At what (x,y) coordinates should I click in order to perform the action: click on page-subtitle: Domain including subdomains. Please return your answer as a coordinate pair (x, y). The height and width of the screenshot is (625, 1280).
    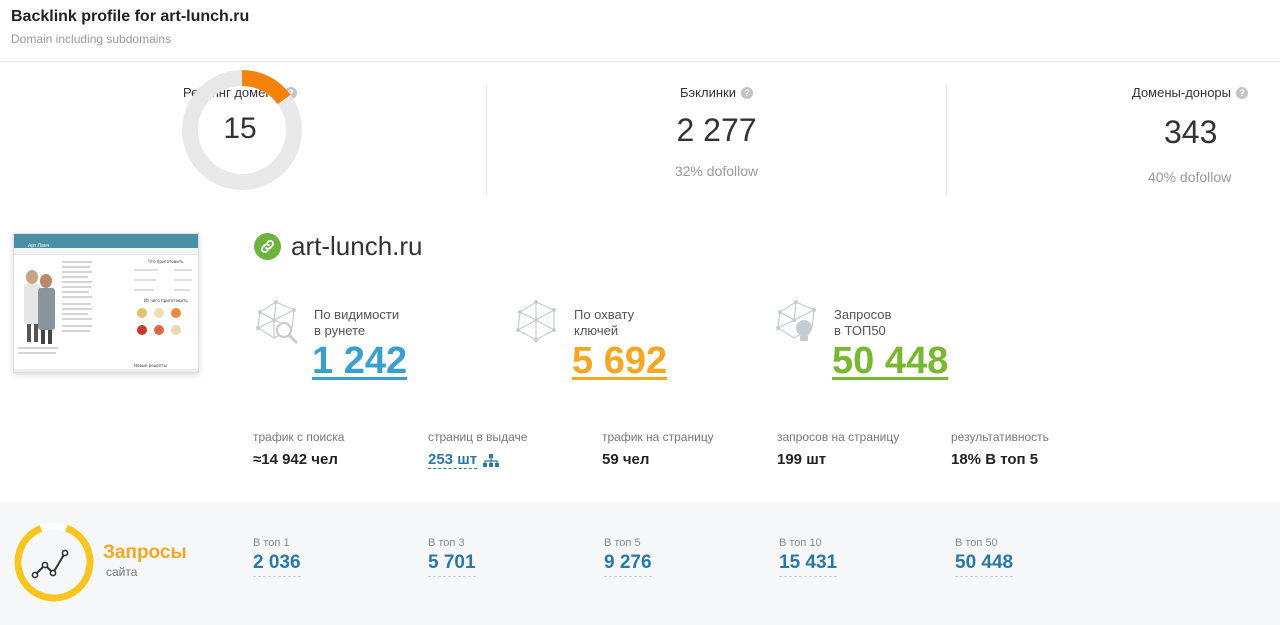
    Looking at the image, I should click on (91, 39).